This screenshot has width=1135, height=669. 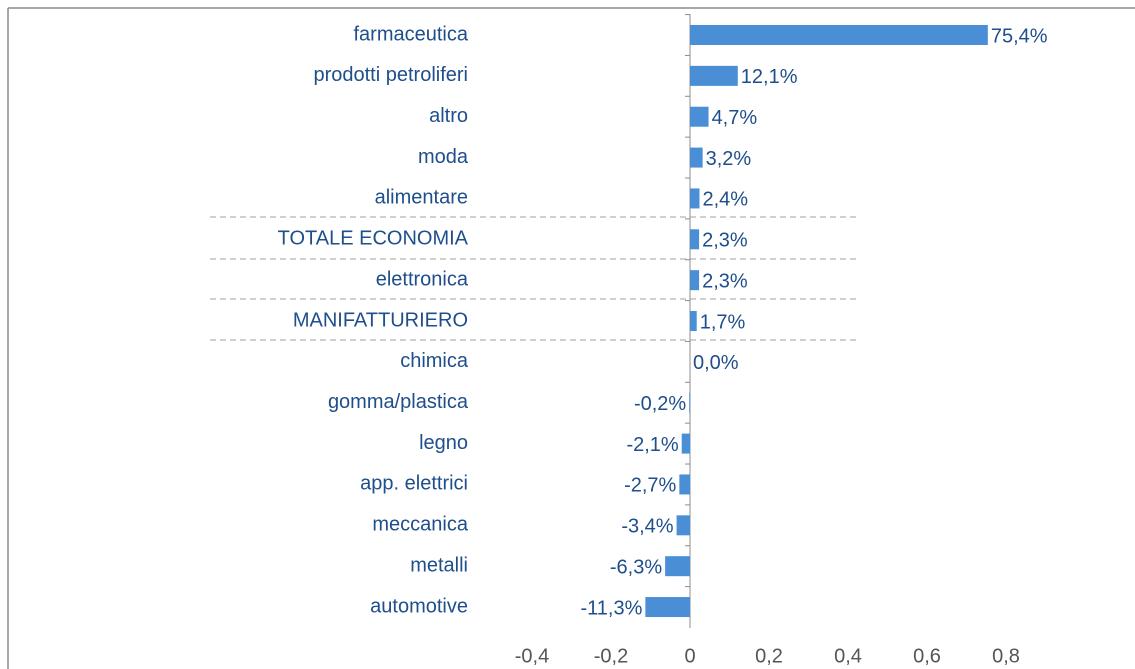 What do you see at coordinates (723, 322) in the screenshot?
I see `value-label: 1,7%` at bounding box center [723, 322].